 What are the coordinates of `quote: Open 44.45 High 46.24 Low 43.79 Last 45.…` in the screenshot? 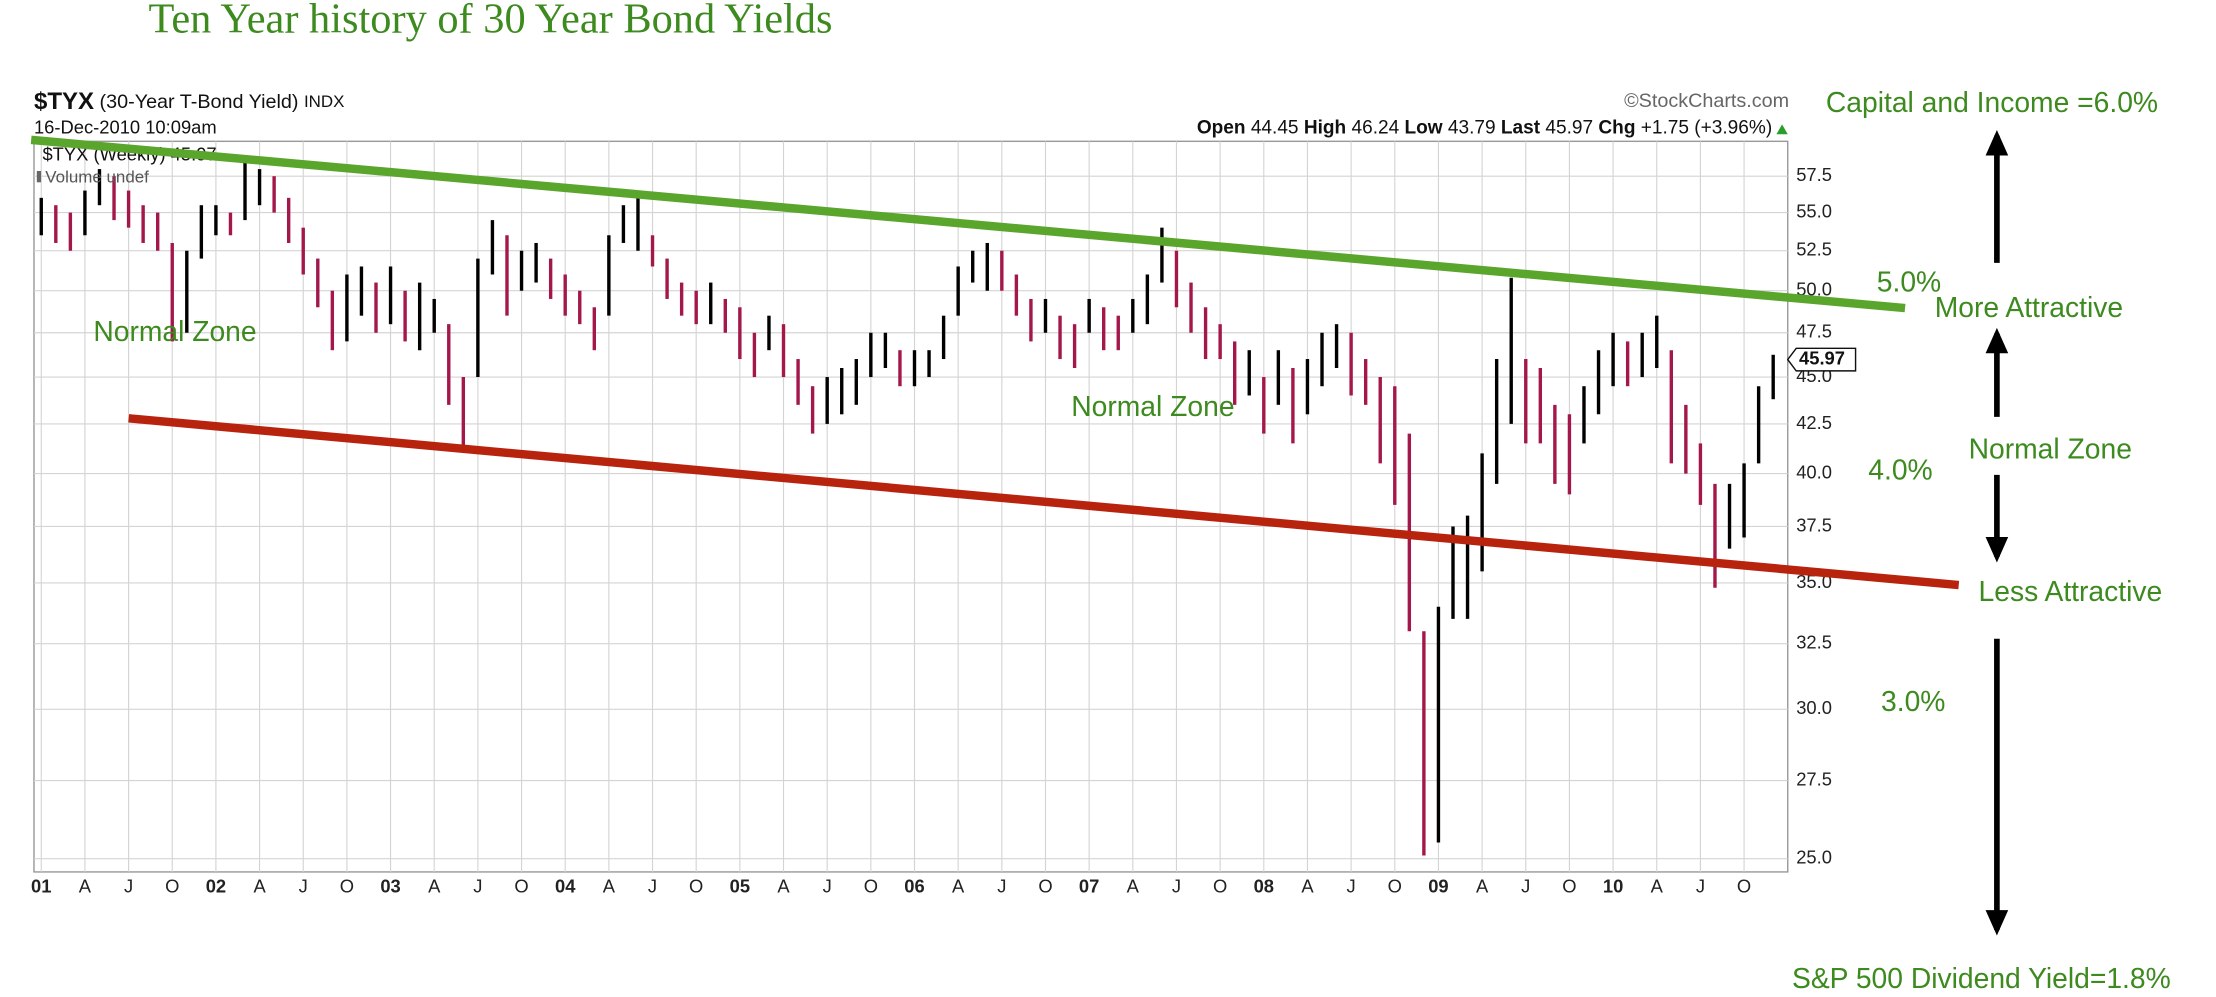 It's located at (1484, 128).